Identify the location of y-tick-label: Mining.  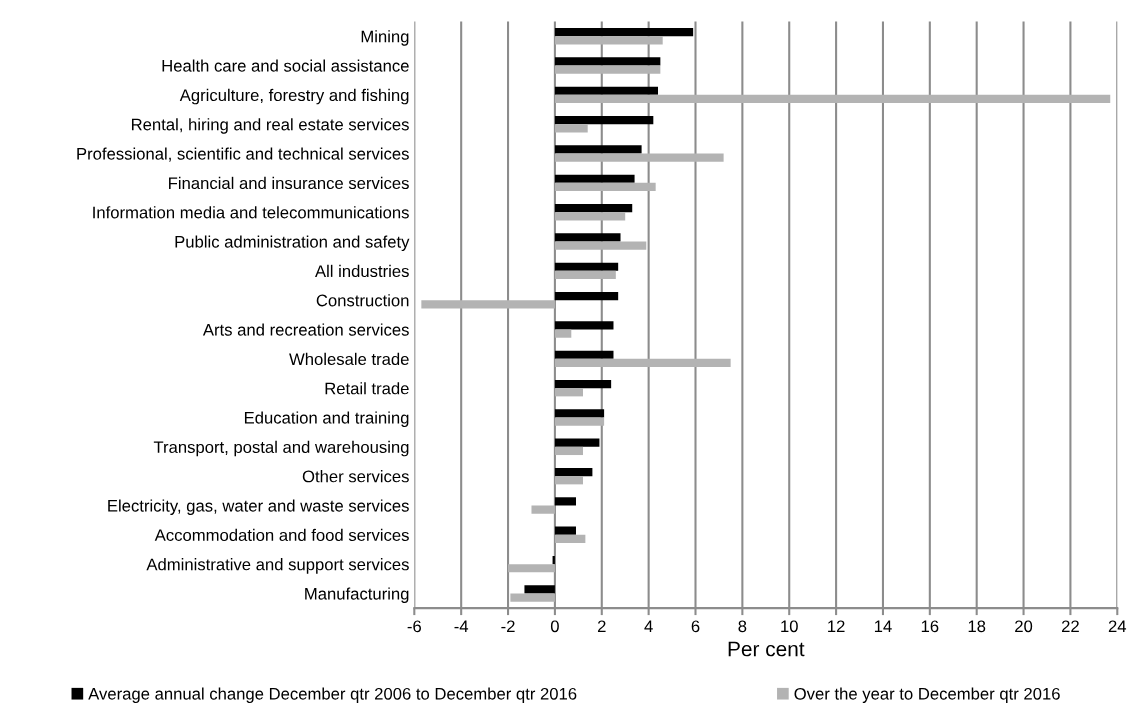
(385, 38).